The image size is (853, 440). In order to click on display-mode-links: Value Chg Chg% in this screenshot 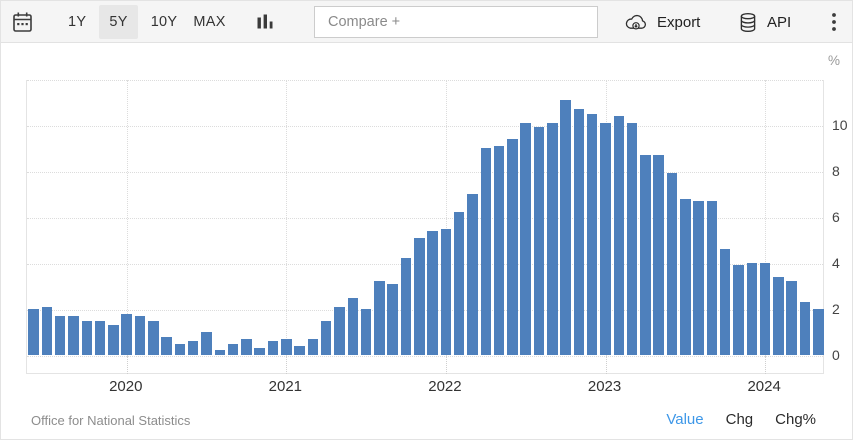, I will do `click(741, 419)`.